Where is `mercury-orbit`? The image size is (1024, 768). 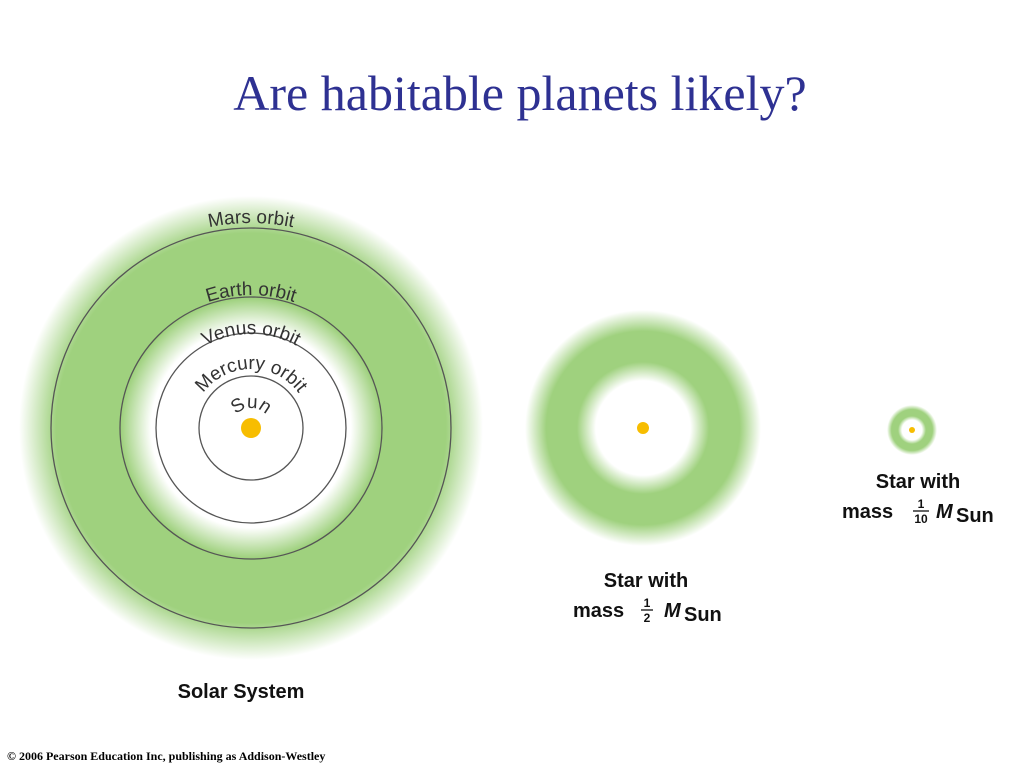
mercury-orbit is located at coordinates (251, 428).